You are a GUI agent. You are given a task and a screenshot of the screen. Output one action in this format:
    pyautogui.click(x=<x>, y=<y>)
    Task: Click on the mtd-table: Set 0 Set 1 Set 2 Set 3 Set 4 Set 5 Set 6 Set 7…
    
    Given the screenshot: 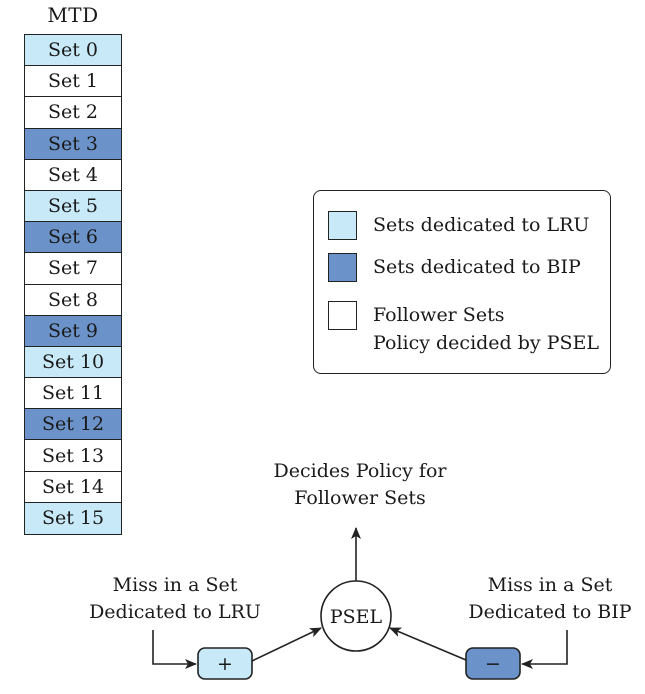 What is the action you would take?
    pyautogui.click(x=73, y=284)
    